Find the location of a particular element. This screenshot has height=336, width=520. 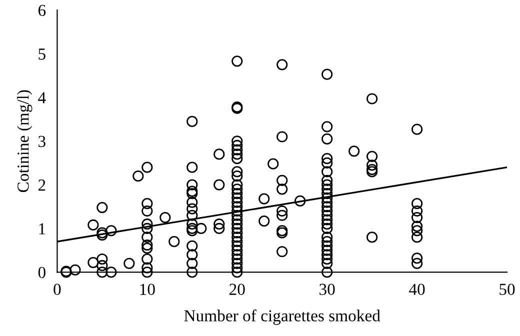

x-tick-label: 0 is located at coordinates (57, 289).